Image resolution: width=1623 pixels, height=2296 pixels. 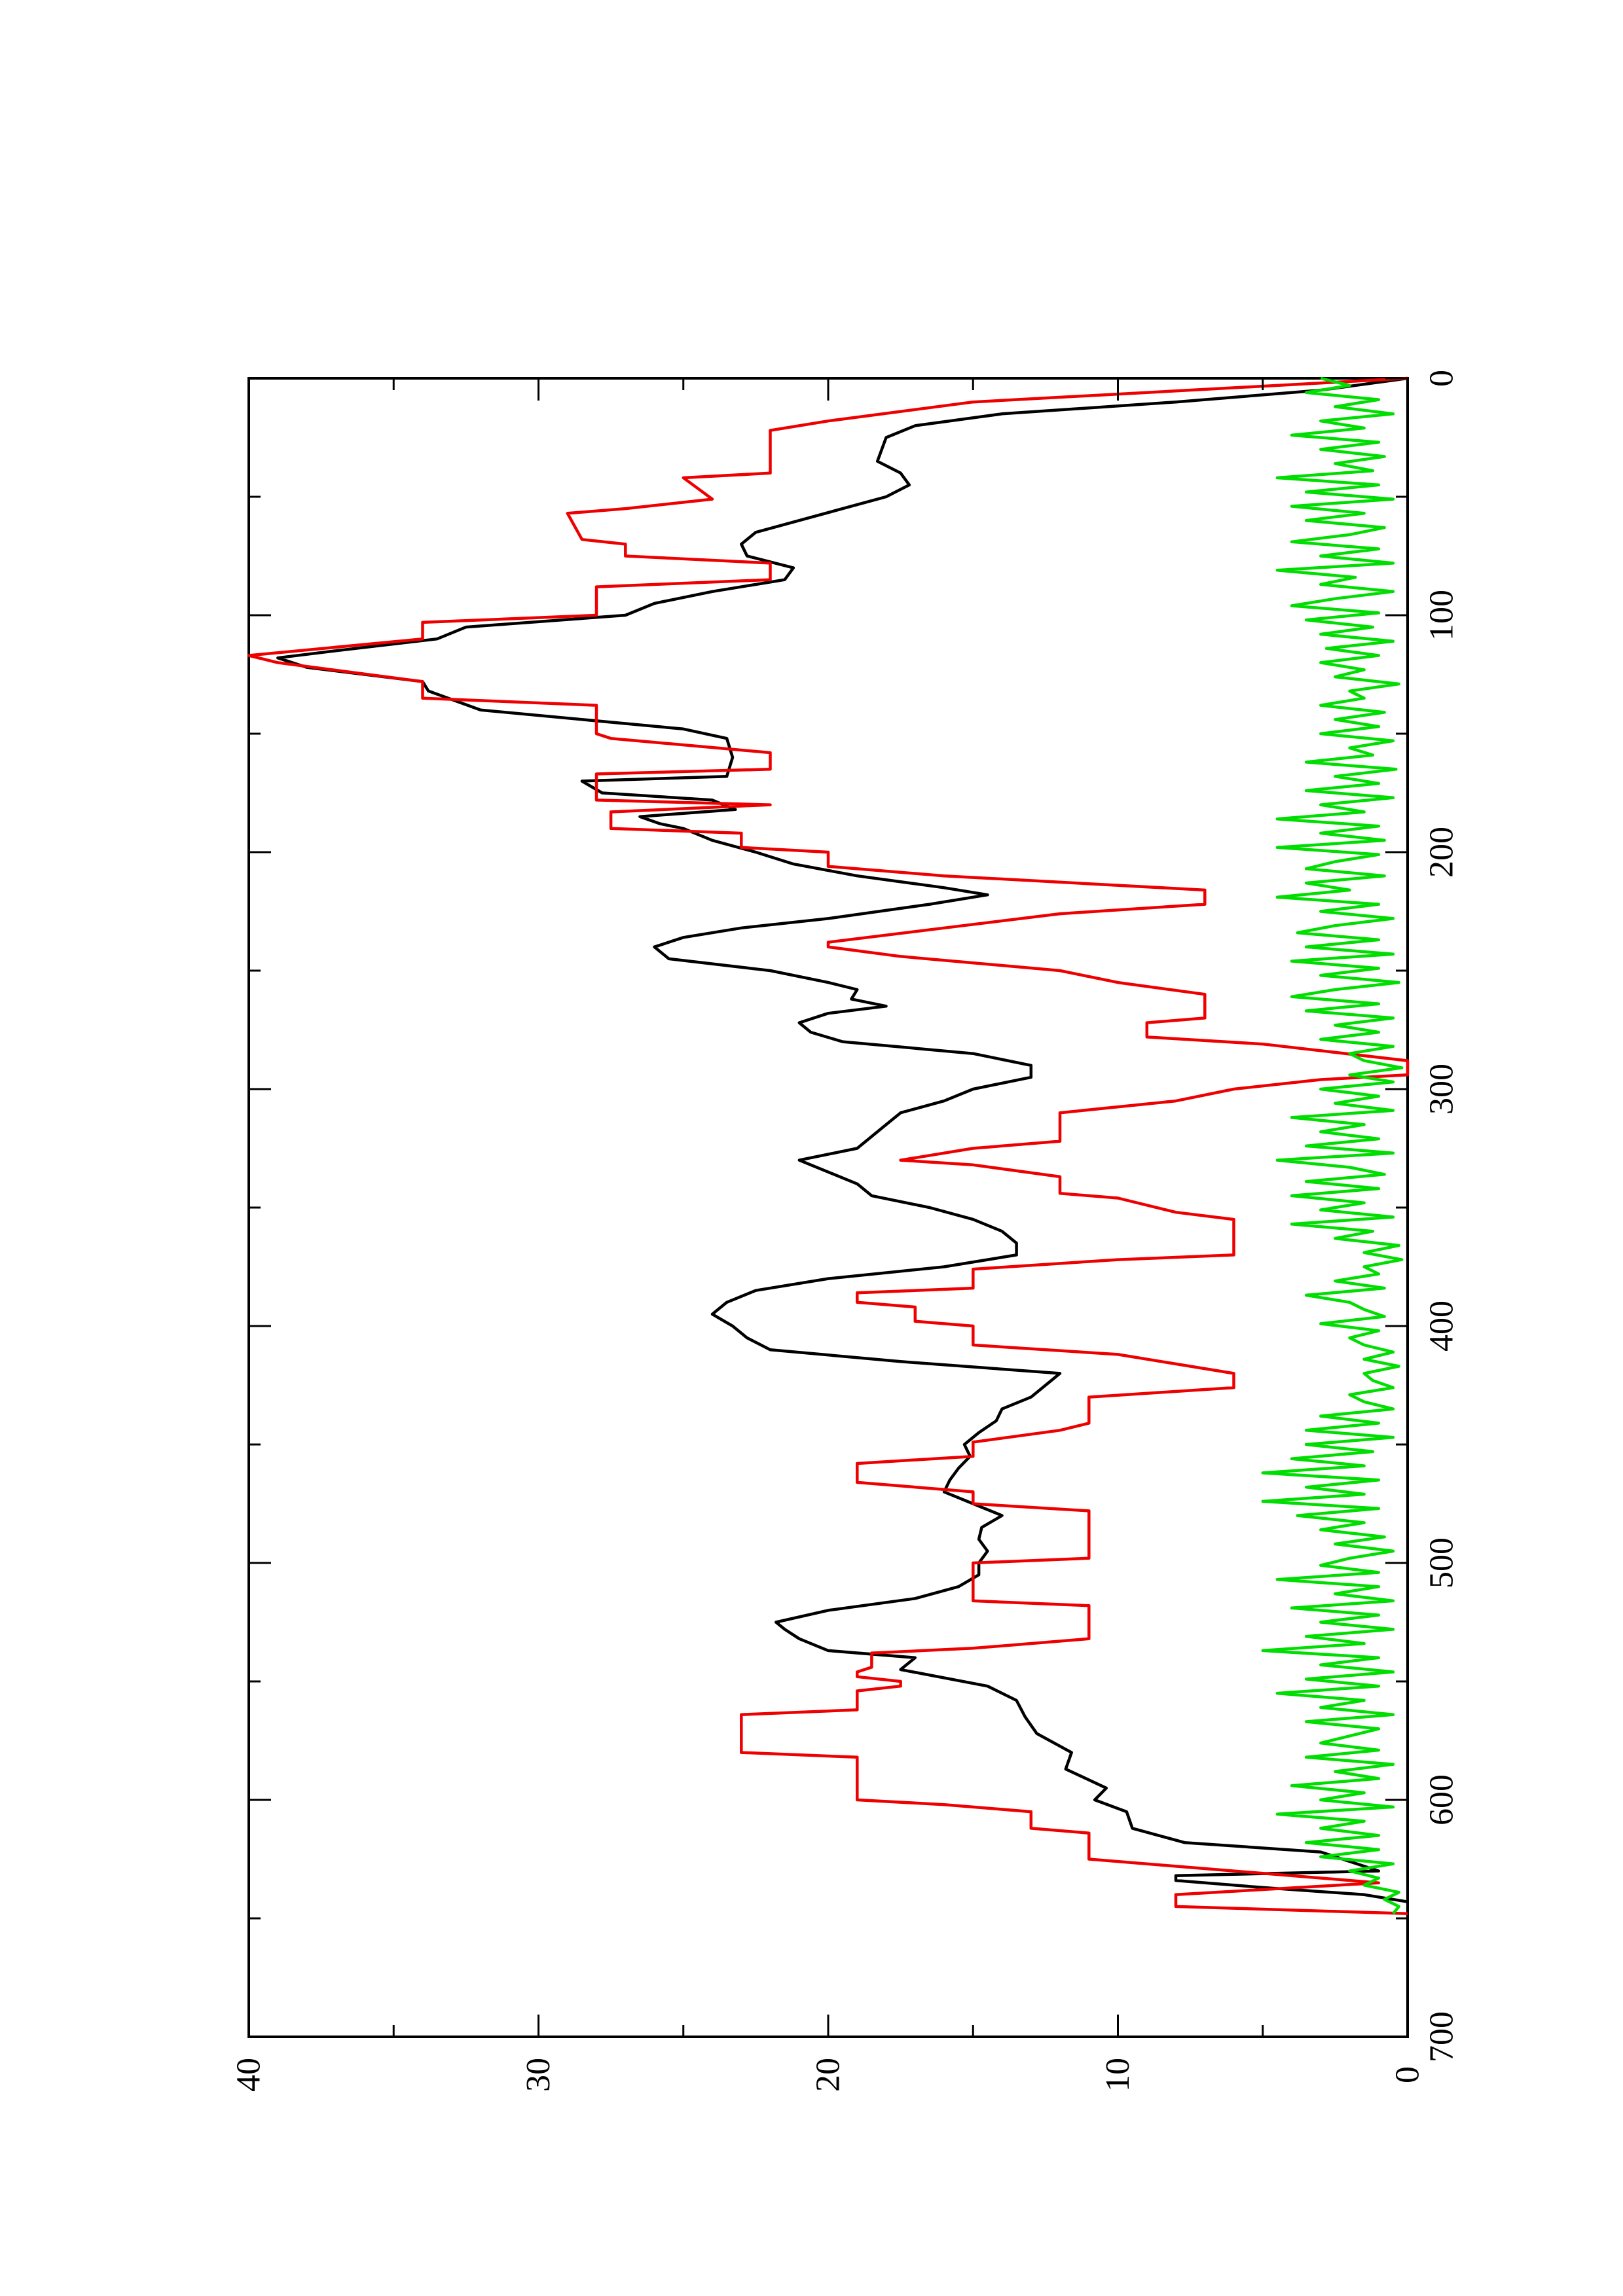 What do you see at coordinates (1442, 2036) in the screenshot?
I see `x-tick-label: 700` at bounding box center [1442, 2036].